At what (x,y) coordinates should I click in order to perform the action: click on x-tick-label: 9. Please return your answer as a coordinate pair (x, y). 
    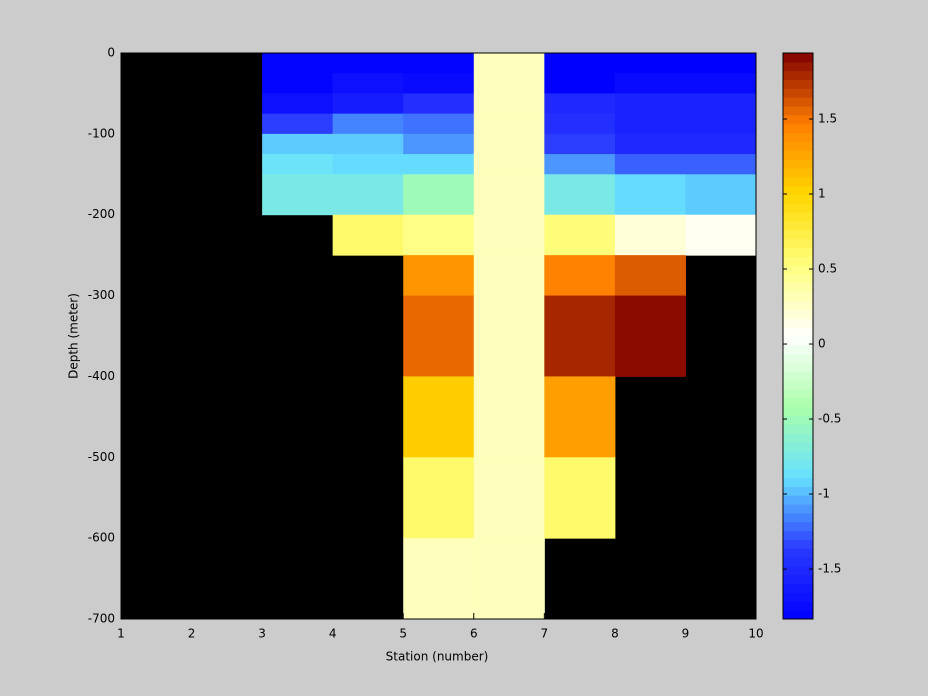
    Looking at the image, I should click on (686, 634).